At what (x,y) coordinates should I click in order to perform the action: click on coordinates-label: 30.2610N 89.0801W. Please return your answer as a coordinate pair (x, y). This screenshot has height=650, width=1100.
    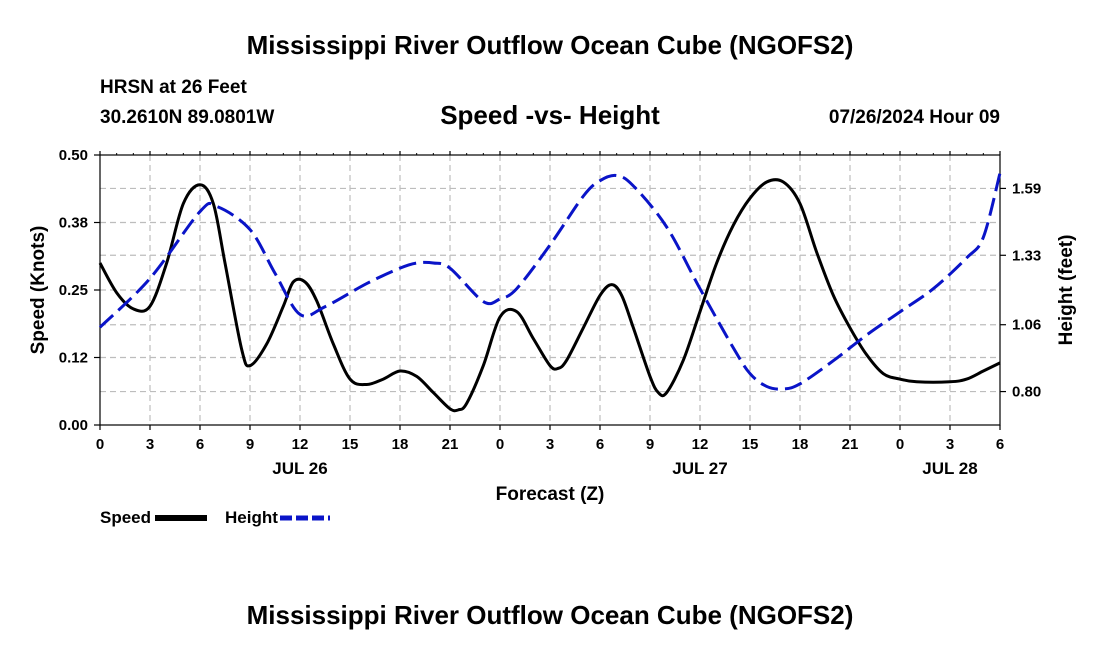
    Looking at the image, I should click on (187, 117).